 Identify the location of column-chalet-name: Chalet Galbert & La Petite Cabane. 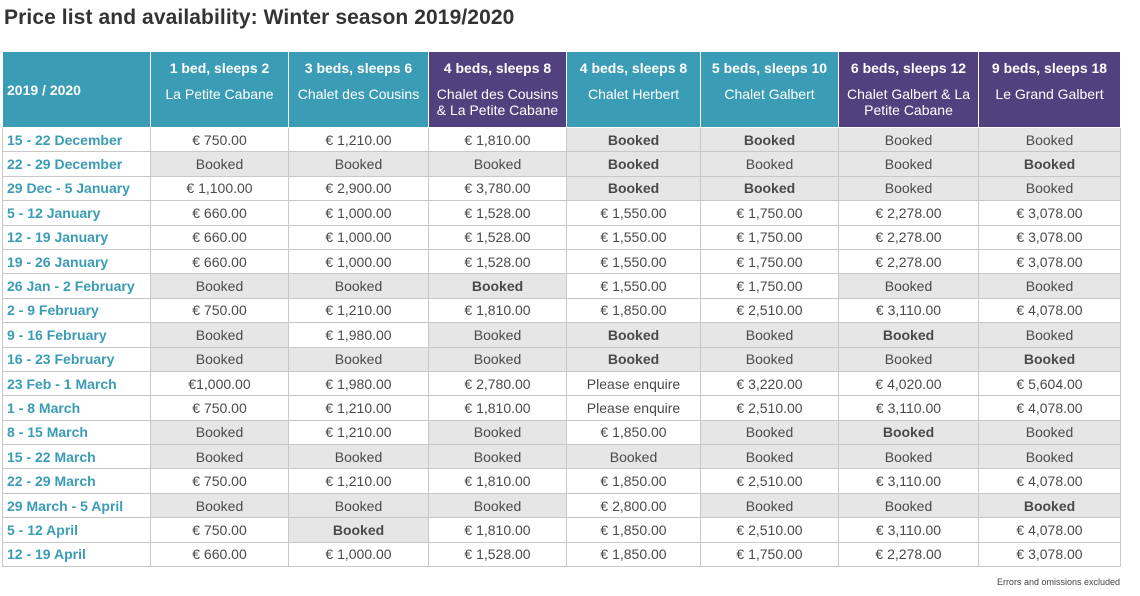
(908, 102).